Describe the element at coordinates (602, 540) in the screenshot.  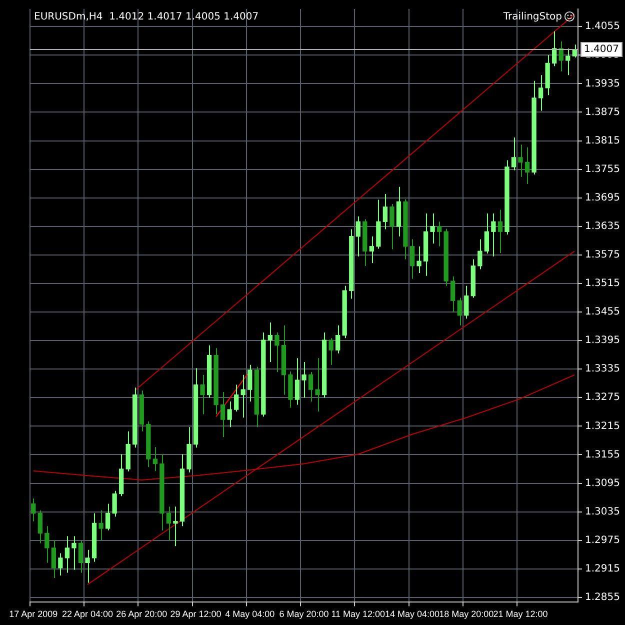
I see `y-tick-label: 1.2975` at that location.